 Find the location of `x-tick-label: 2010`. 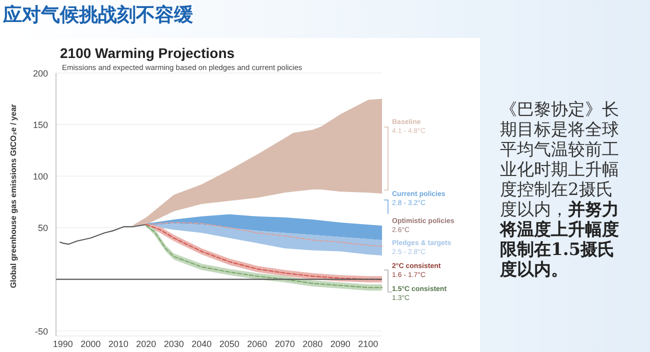

x-tick-label: 2010 is located at coordinates (118, 344).